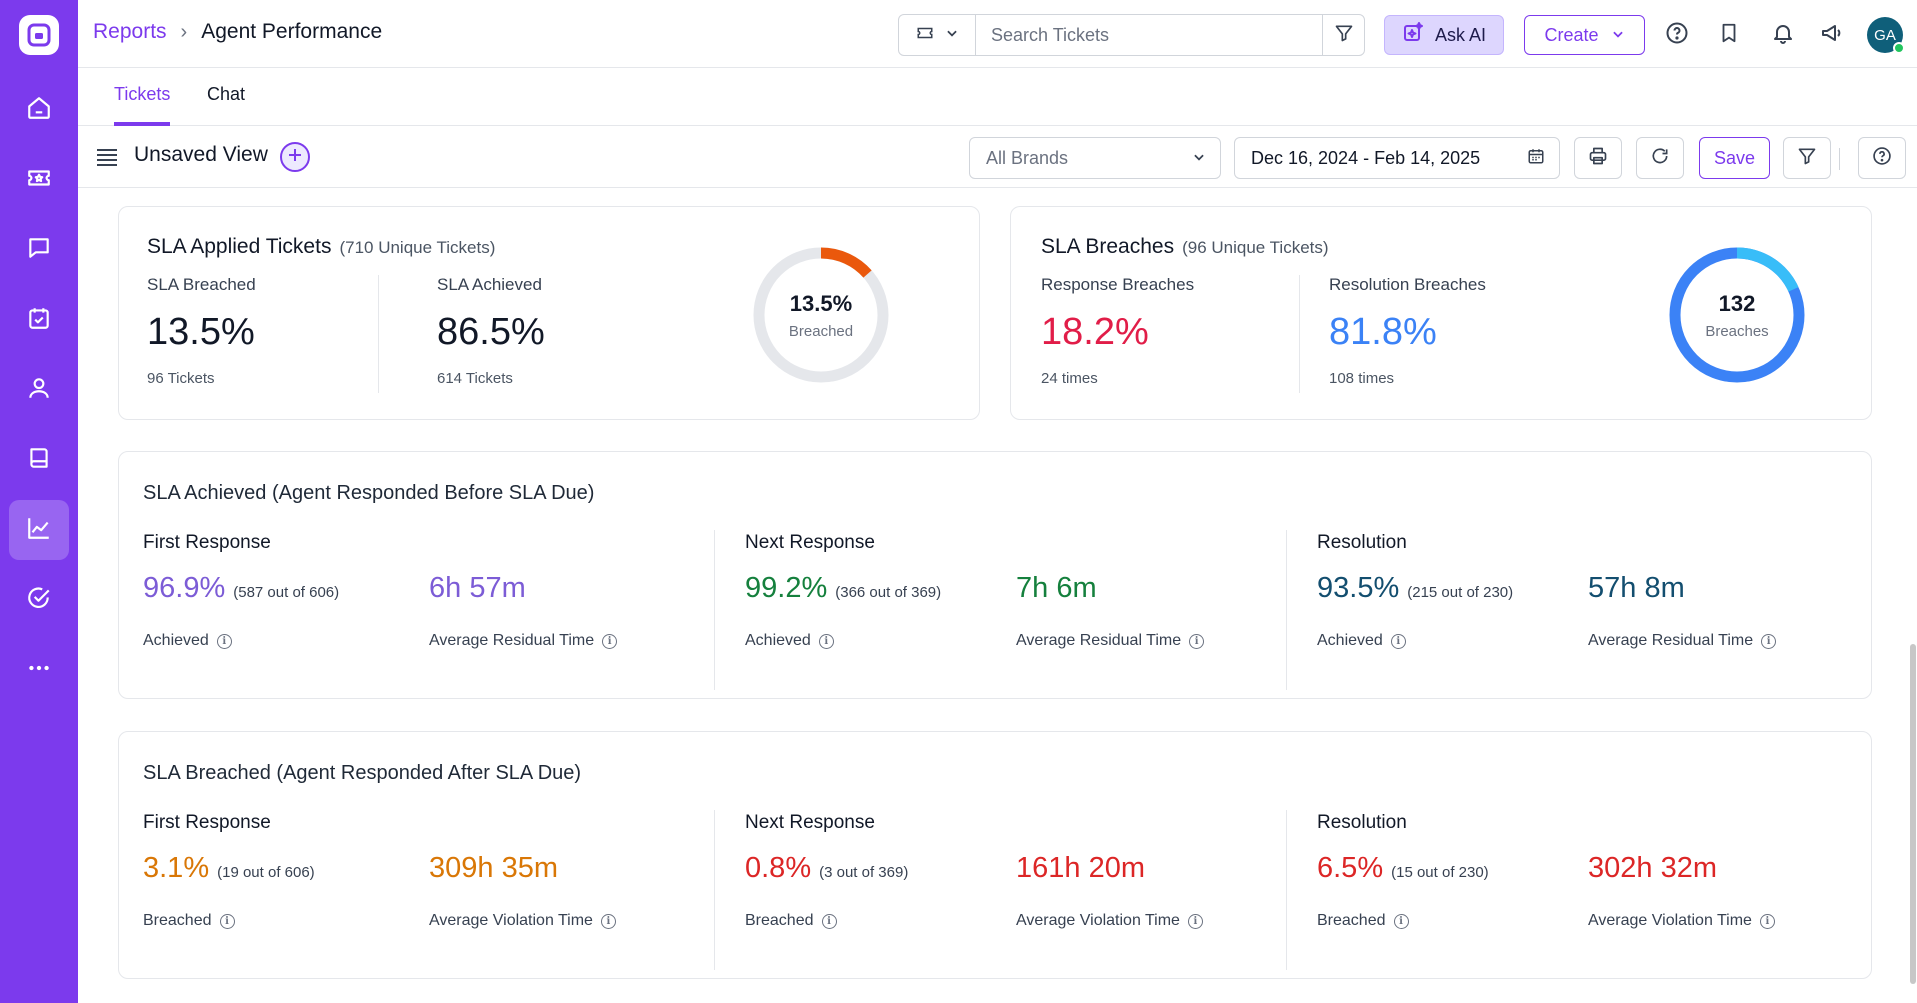 The height and width of the screenshot is (1003, 1917). I want to click on contacts-icon, so click(39, 390).